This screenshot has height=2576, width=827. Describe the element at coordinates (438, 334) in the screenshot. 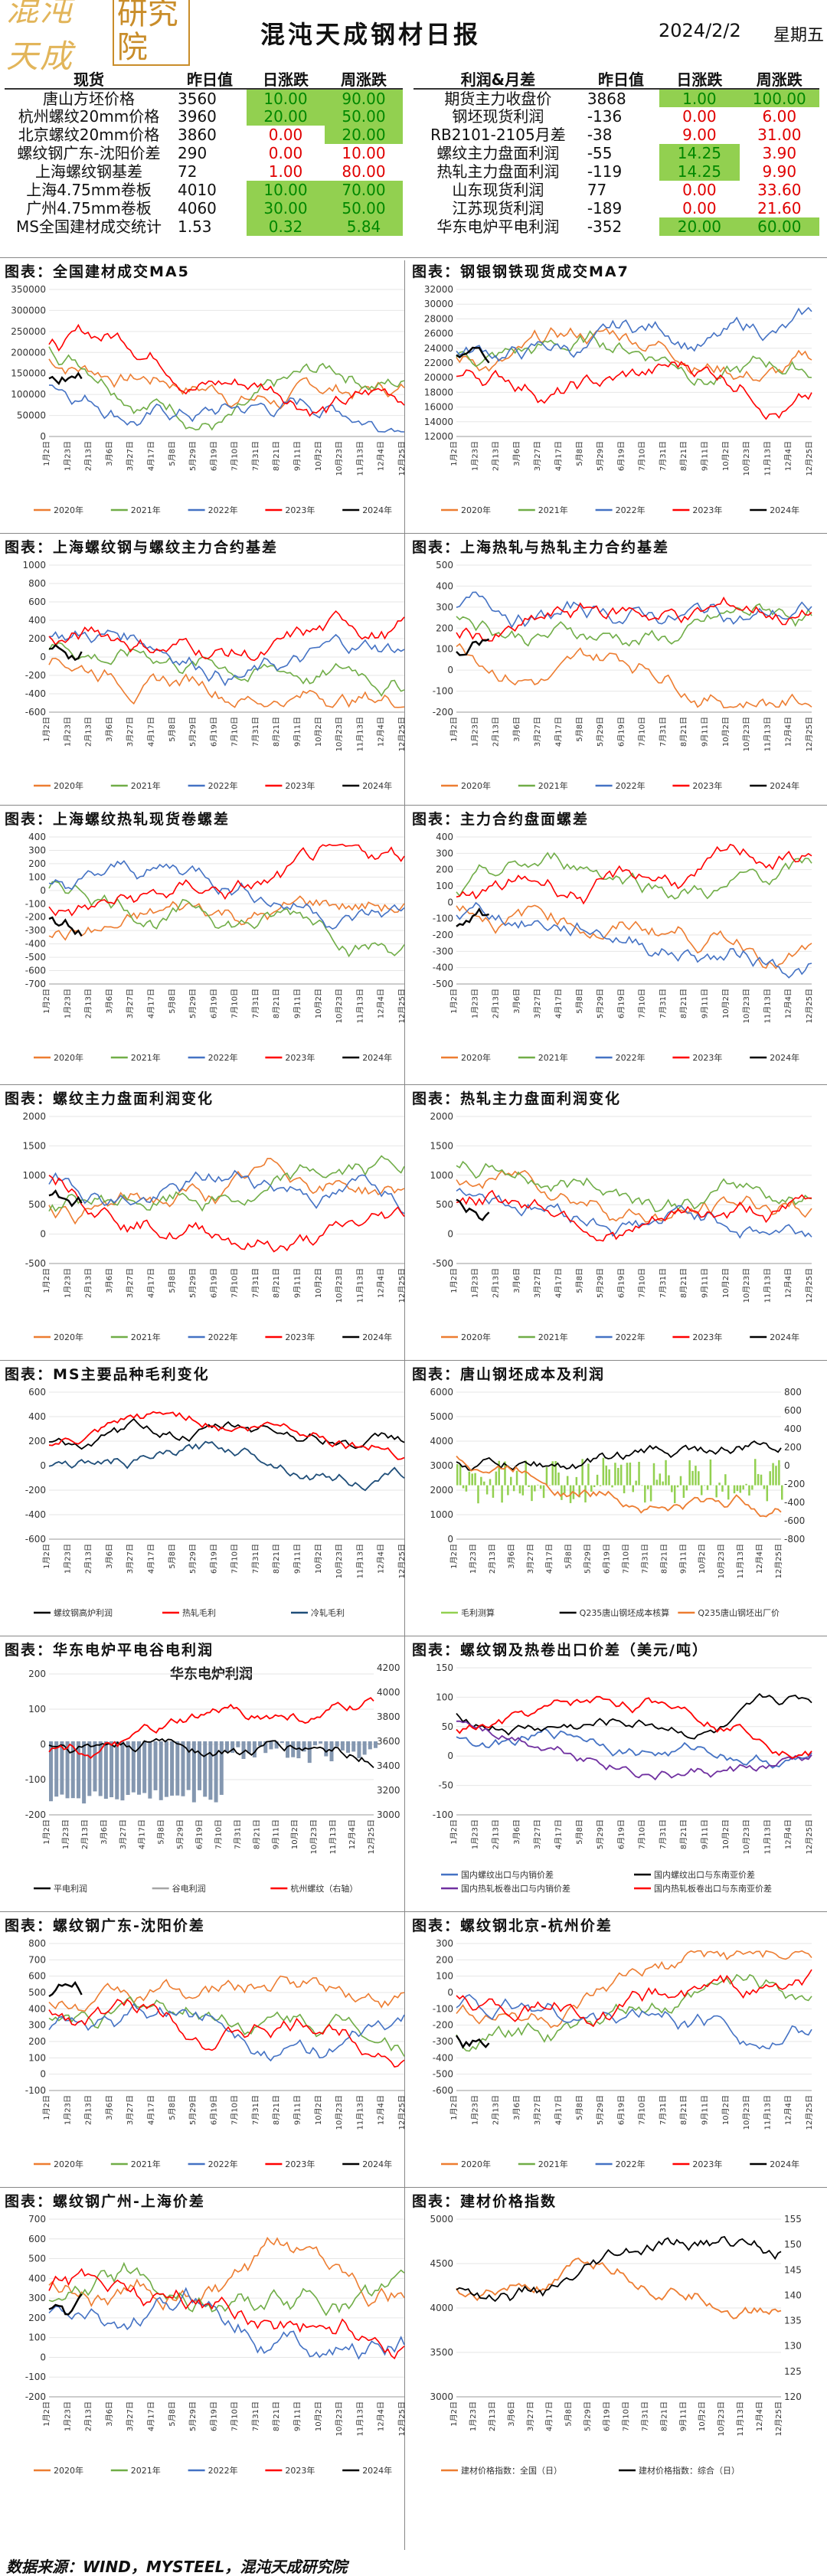

I see `y-tick-label: 26000` at that location.